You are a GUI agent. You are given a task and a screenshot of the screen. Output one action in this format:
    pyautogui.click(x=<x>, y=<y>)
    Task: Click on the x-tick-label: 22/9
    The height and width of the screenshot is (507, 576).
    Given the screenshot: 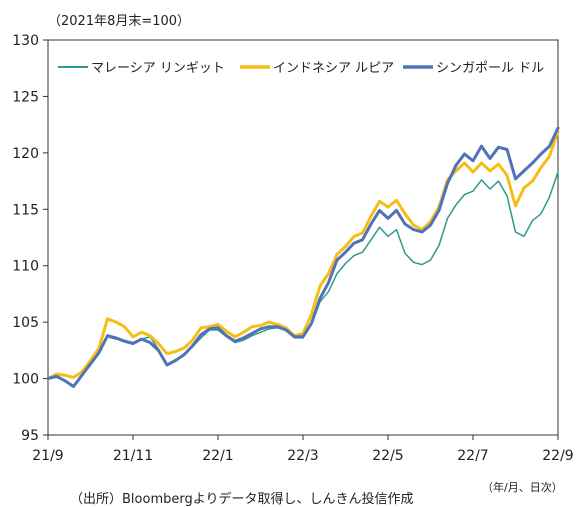 What is the action you would take?
    pyautogui.click(x=557, y=456)
    